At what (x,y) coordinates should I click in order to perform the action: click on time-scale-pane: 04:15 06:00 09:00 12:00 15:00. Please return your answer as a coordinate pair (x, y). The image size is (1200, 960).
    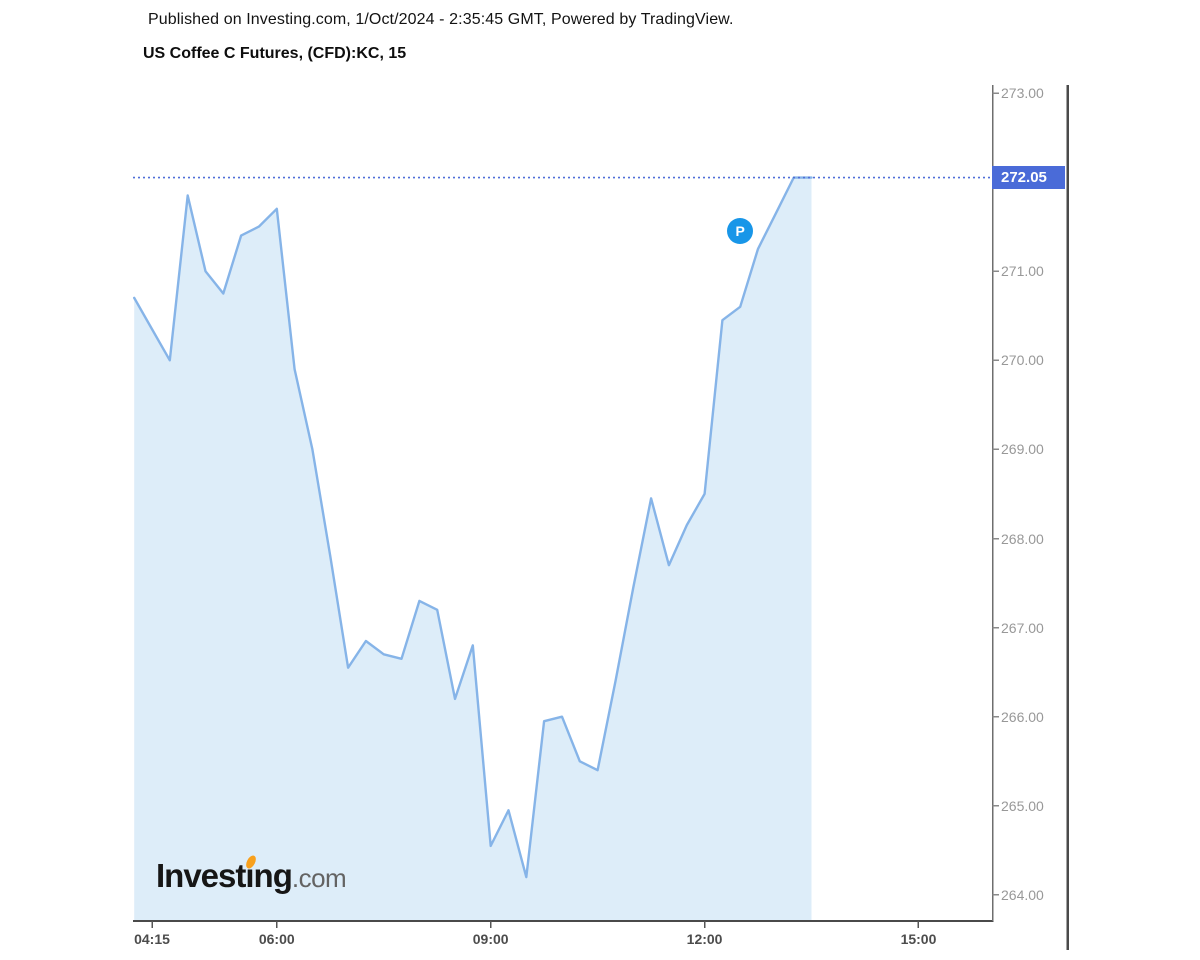
    Looking at the image, I should click on (563, 939).